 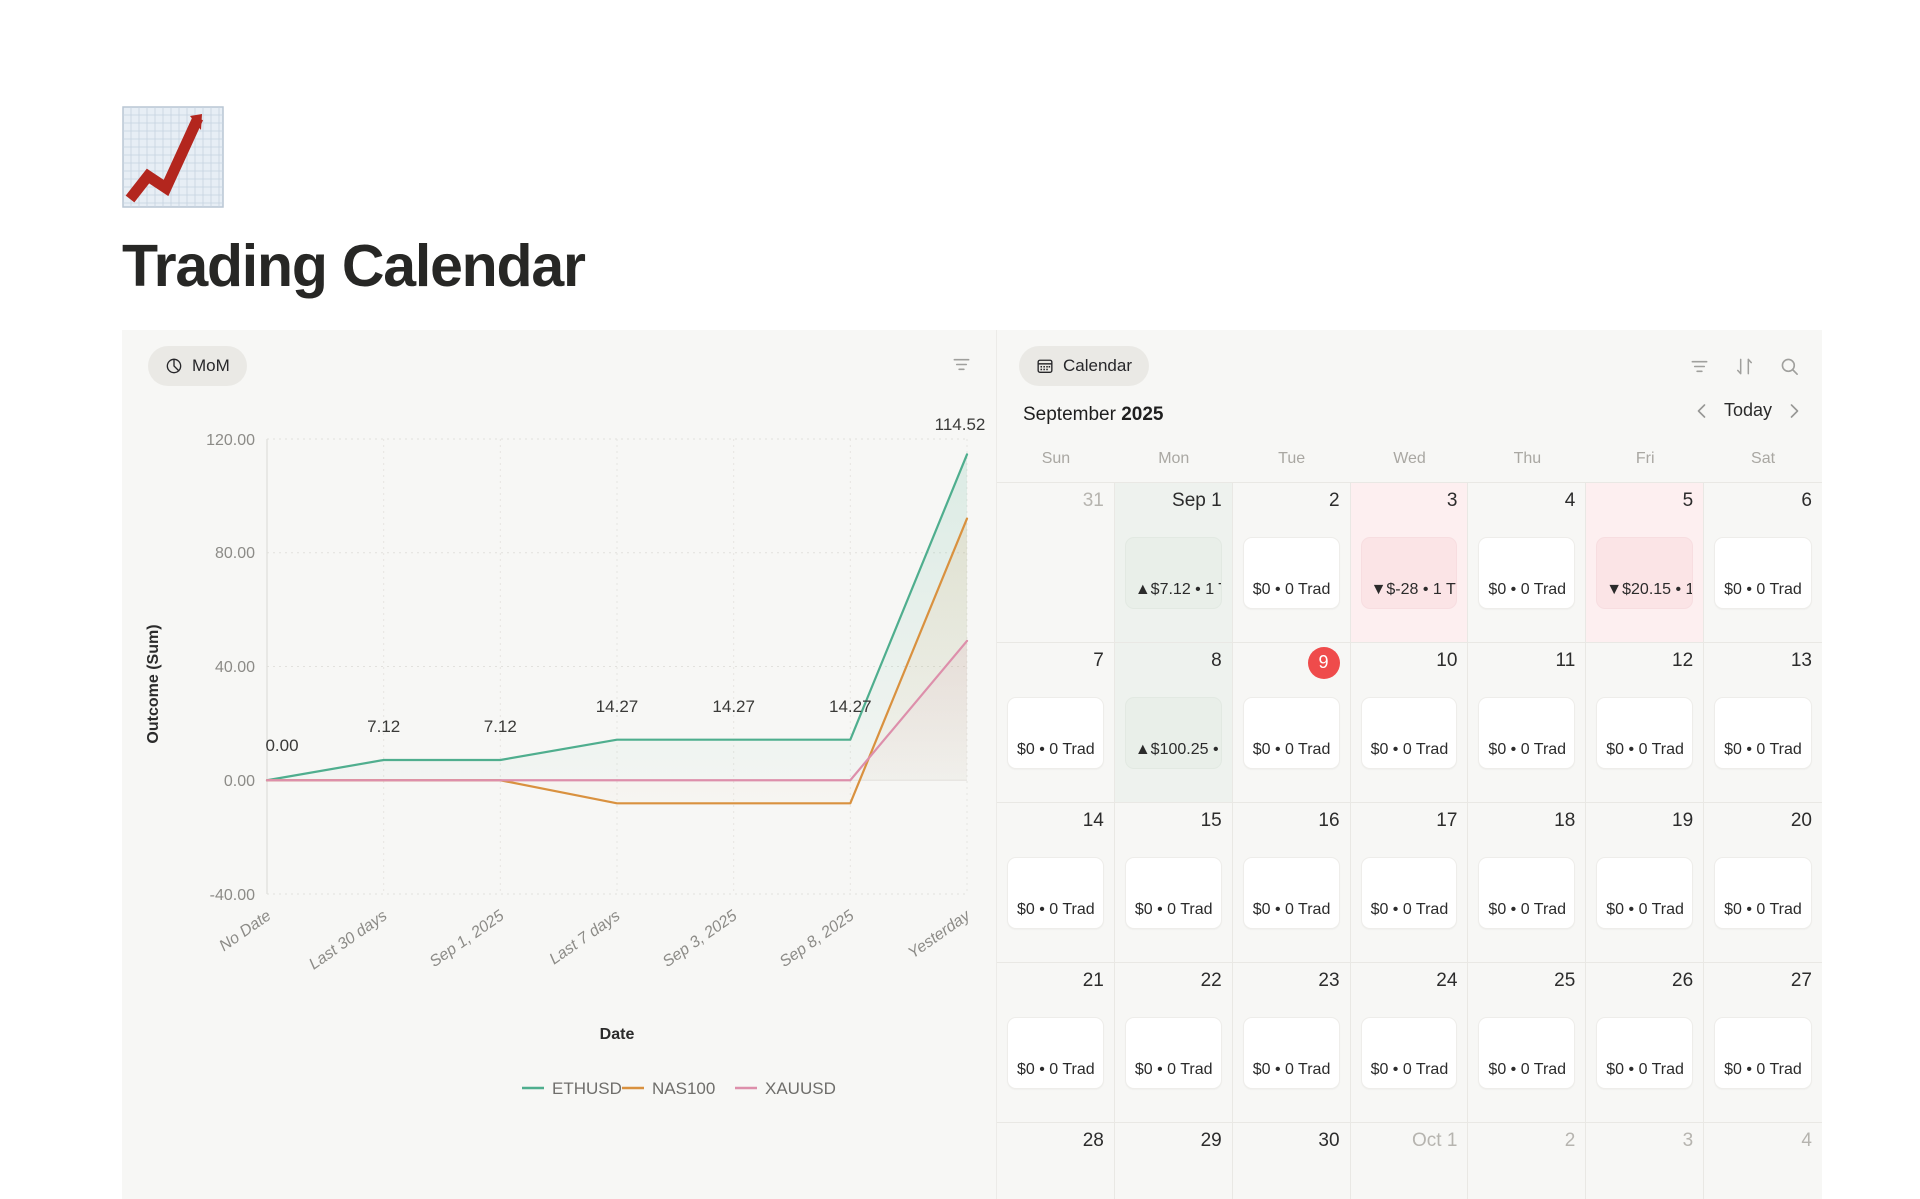 What do you see at coordinates (1093, 820) in the screenshot?
I see `calendar-day-number: 14` at bounding box center [1093, 820].